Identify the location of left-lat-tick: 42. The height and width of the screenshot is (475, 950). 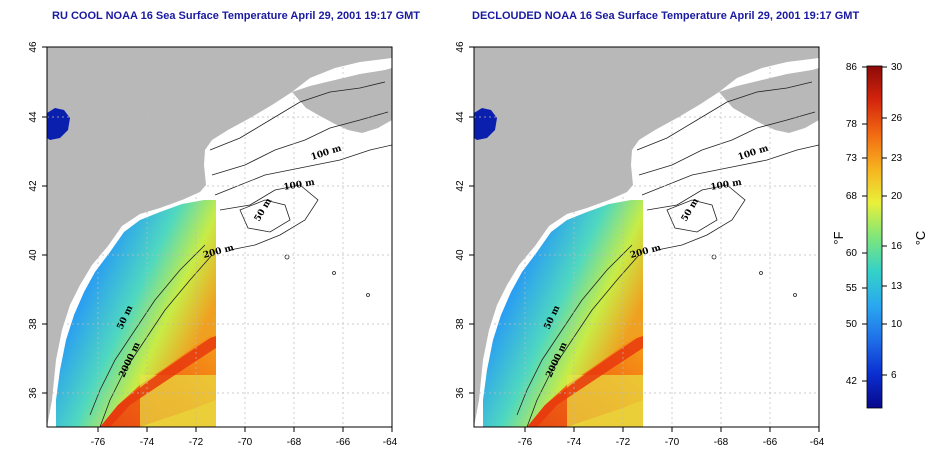
(33, 186).